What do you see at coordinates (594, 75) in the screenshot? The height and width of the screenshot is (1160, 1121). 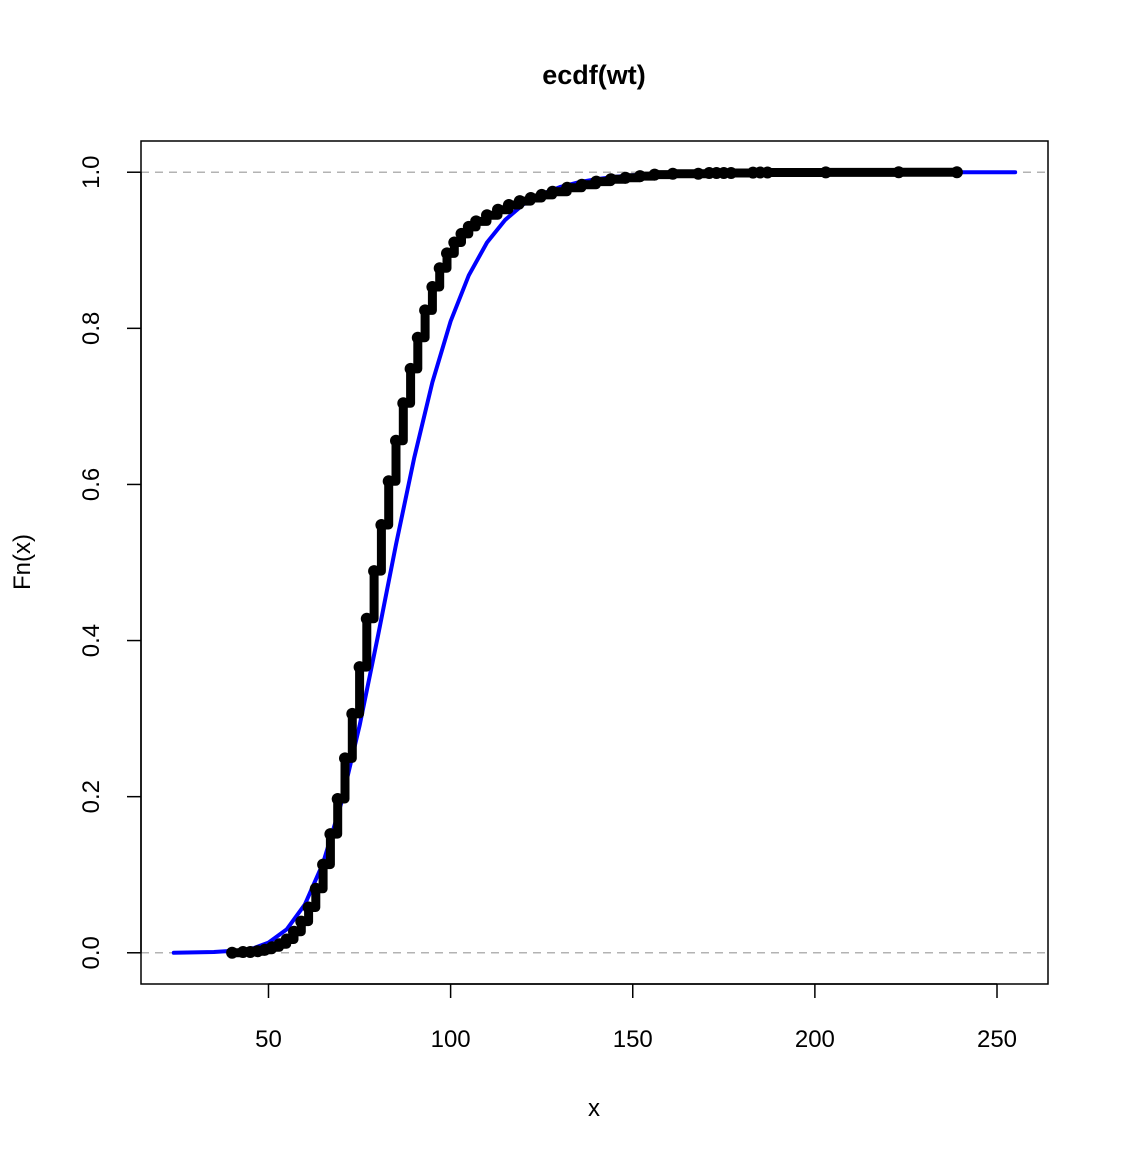 I see `chart-title: ecdf(wt)` at bounding box center [594, 75].